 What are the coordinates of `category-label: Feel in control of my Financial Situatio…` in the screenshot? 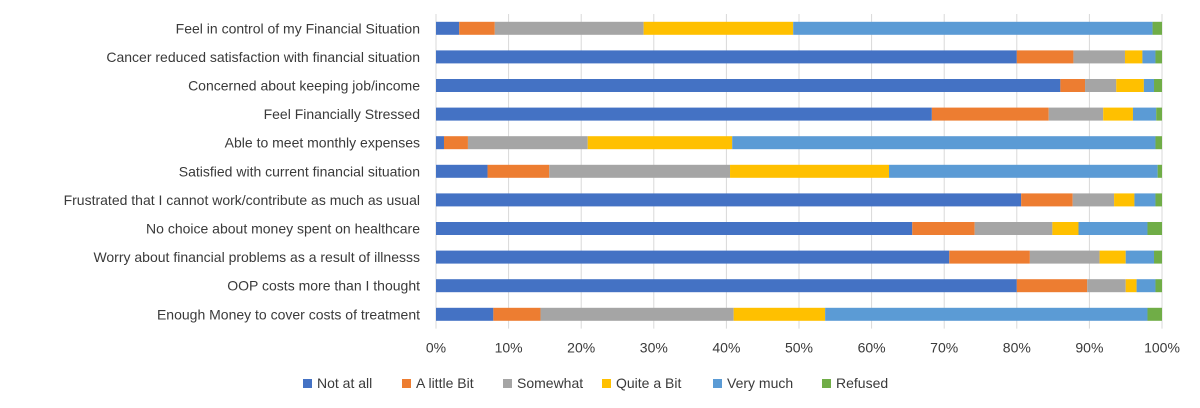 It's located at (298, 28).